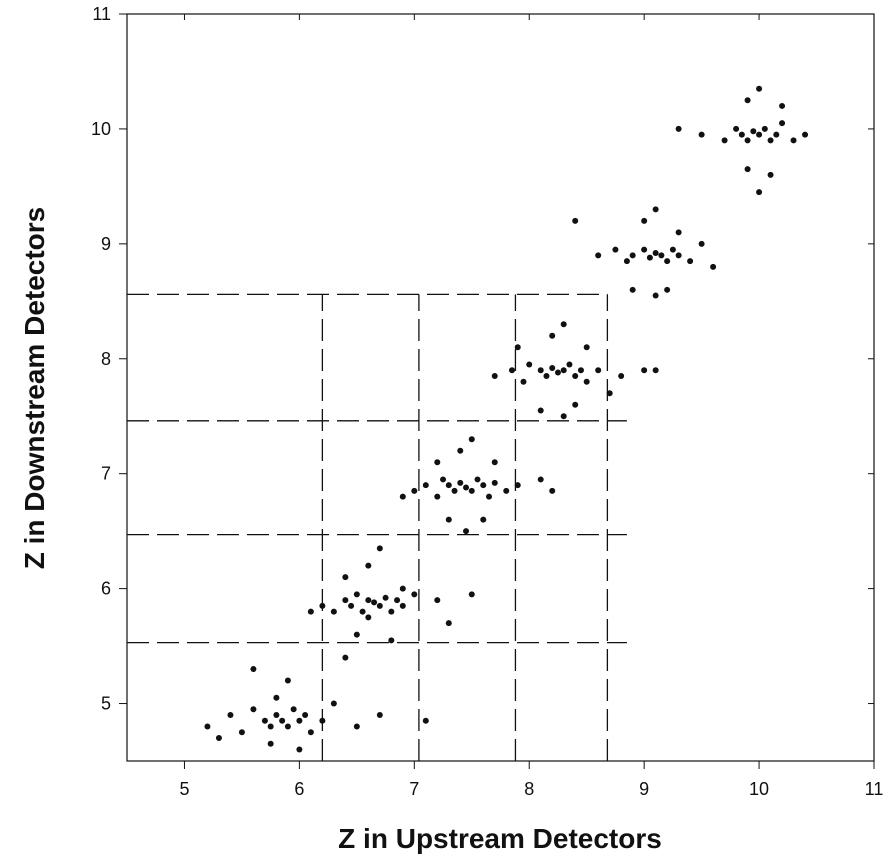  Describe the element at coordinates (101, 129) in the screenshot. I see `y-tick-label: 10` at that location.